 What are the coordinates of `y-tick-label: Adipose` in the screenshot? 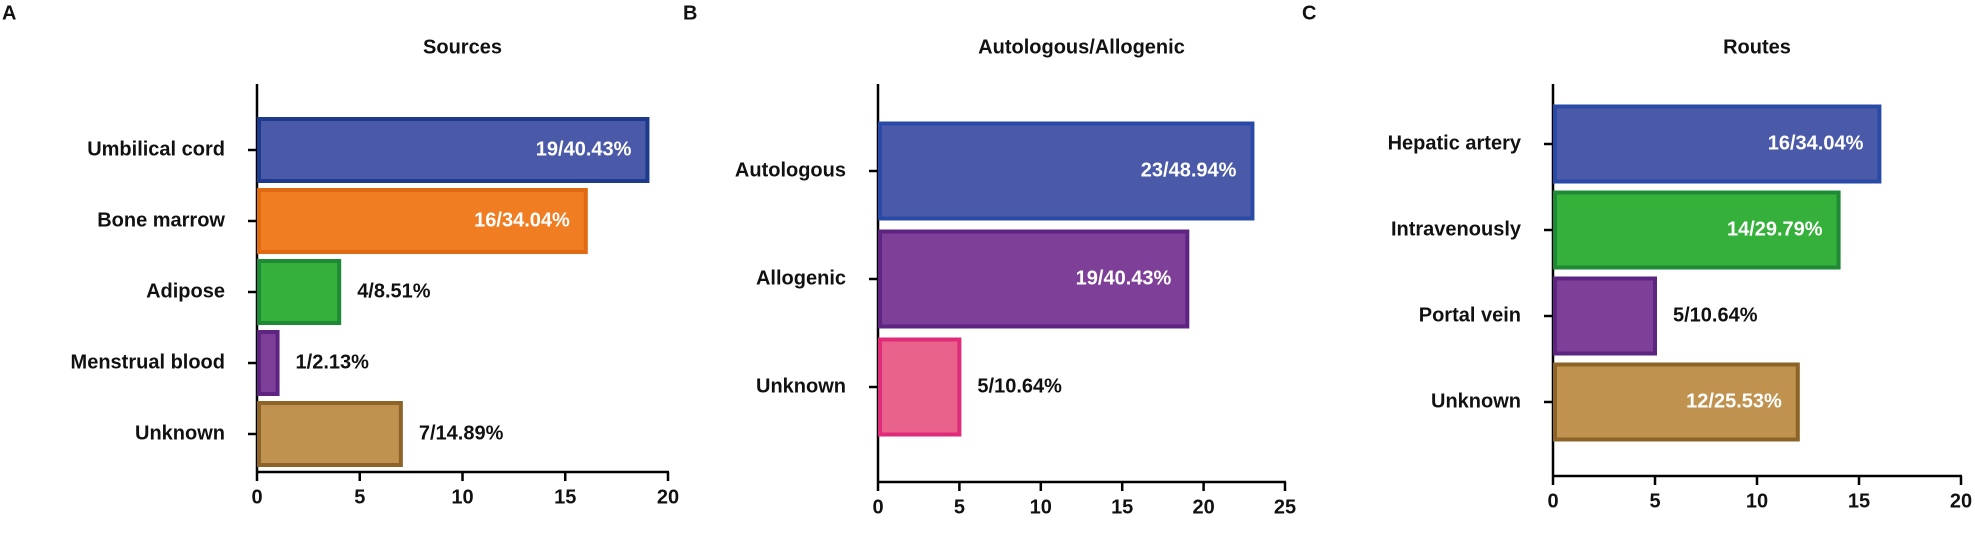 It's located at (185, 291).